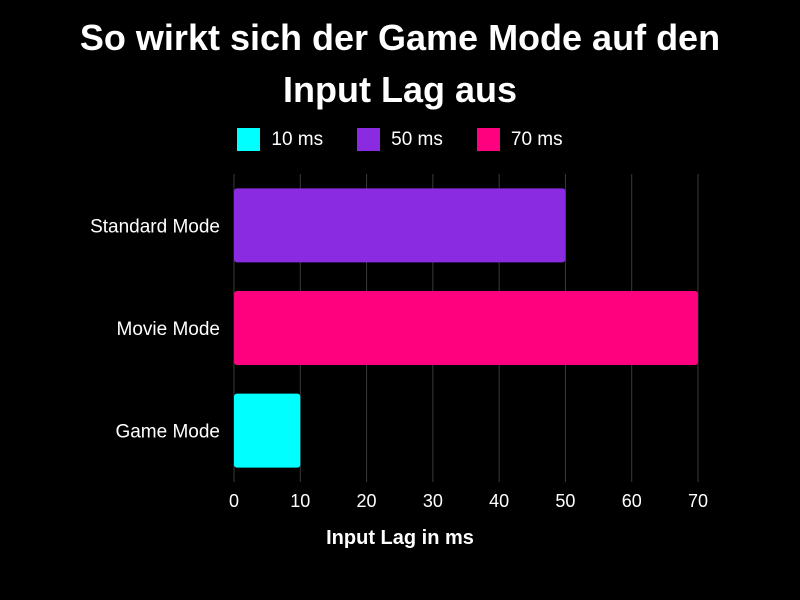 Image resolution: width=800 pixels, height=600 pixels. What do you see at coordinates (565, 501) in the screenshot?
I see `x-tick-label-50: 50` at bounding box center [565, 501].